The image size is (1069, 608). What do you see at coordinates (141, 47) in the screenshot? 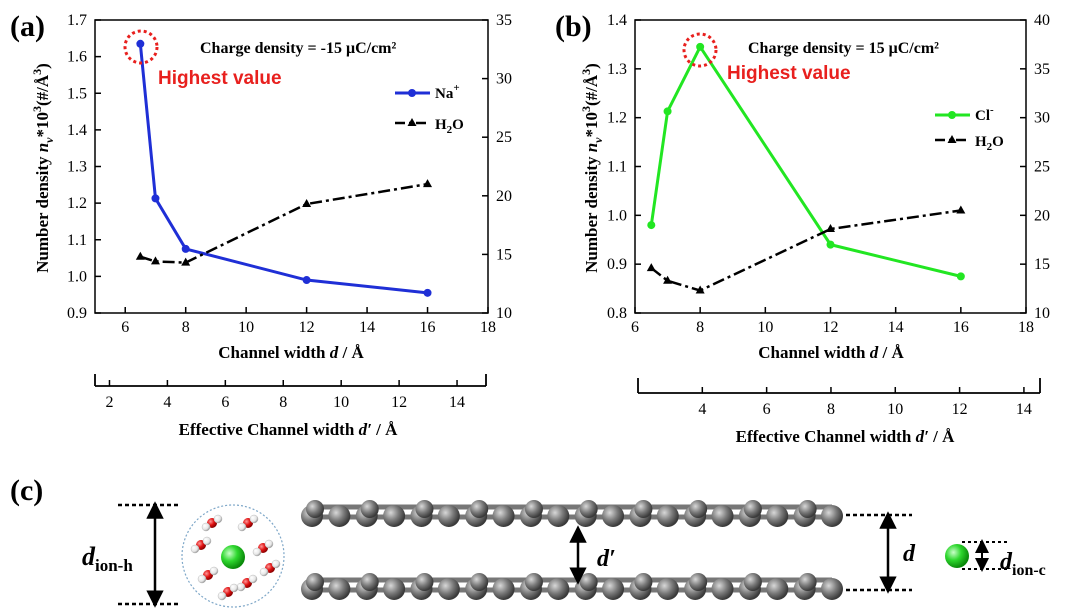
I see `highlight-circle-a` at bounding box center [141, 47].